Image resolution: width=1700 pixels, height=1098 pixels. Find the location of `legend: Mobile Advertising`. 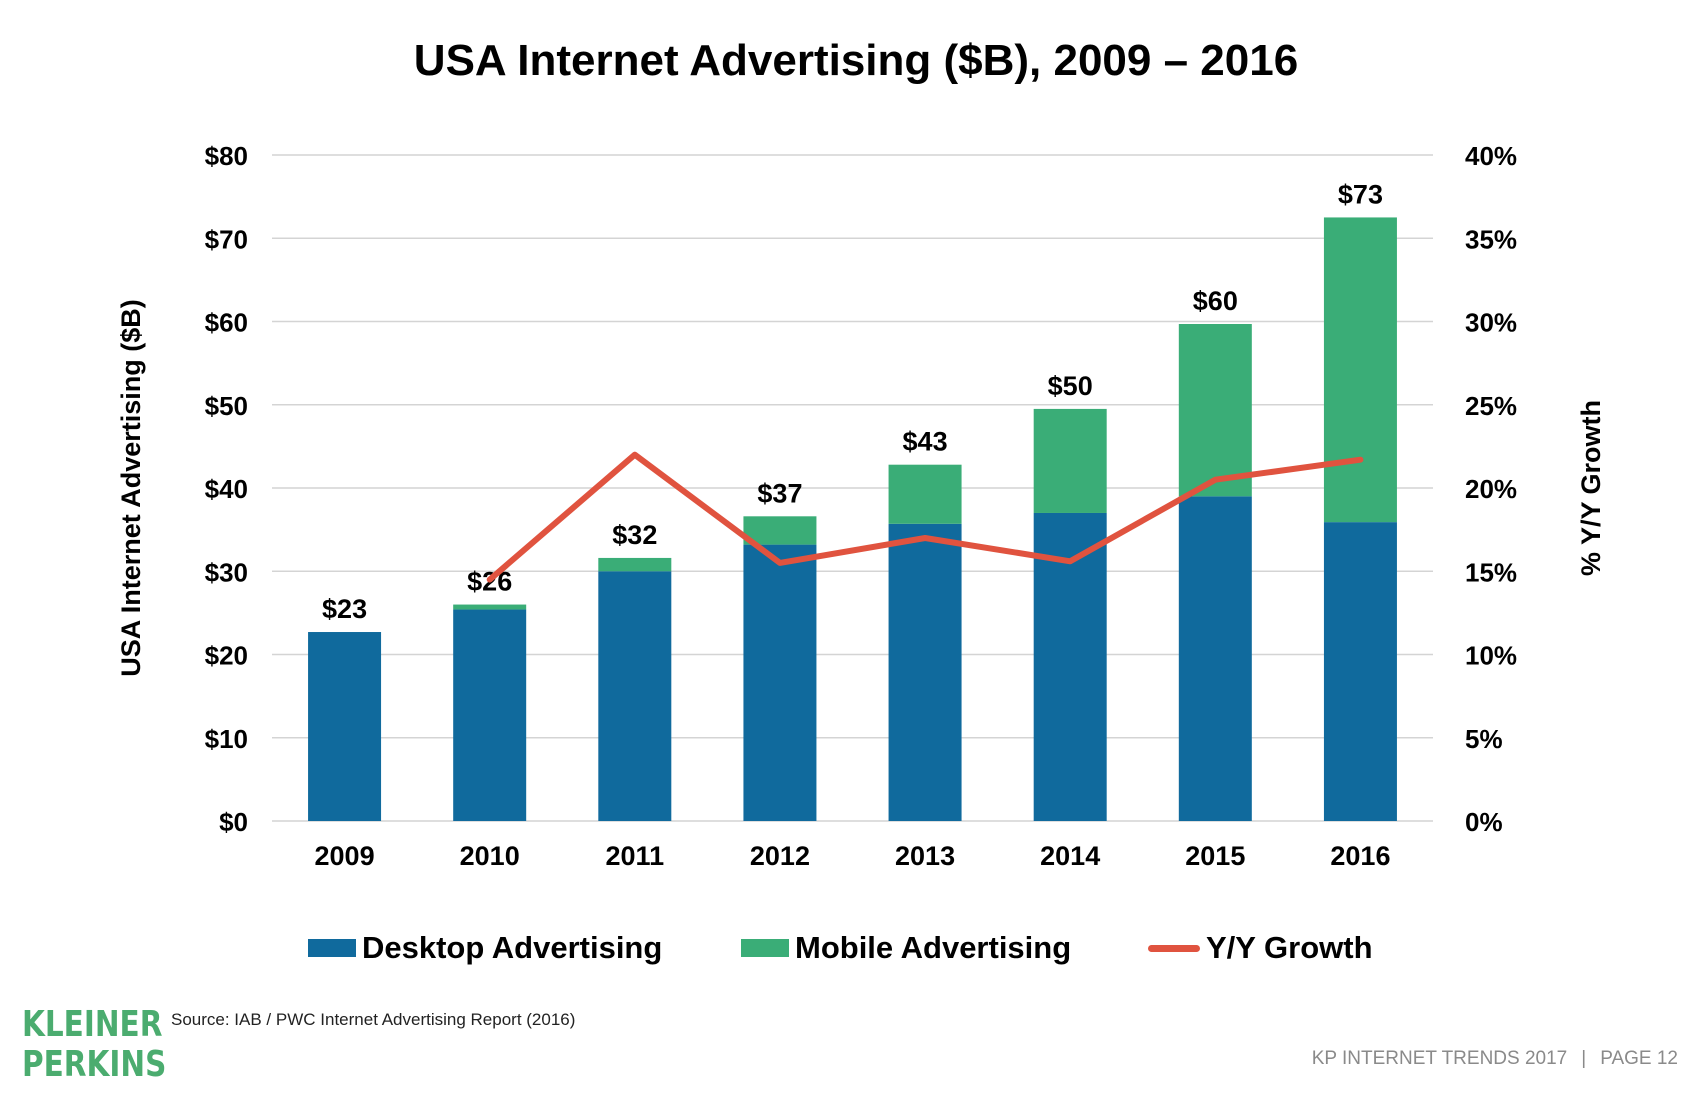

legend: Mobile Advertising is located at coordinates (906, 948).